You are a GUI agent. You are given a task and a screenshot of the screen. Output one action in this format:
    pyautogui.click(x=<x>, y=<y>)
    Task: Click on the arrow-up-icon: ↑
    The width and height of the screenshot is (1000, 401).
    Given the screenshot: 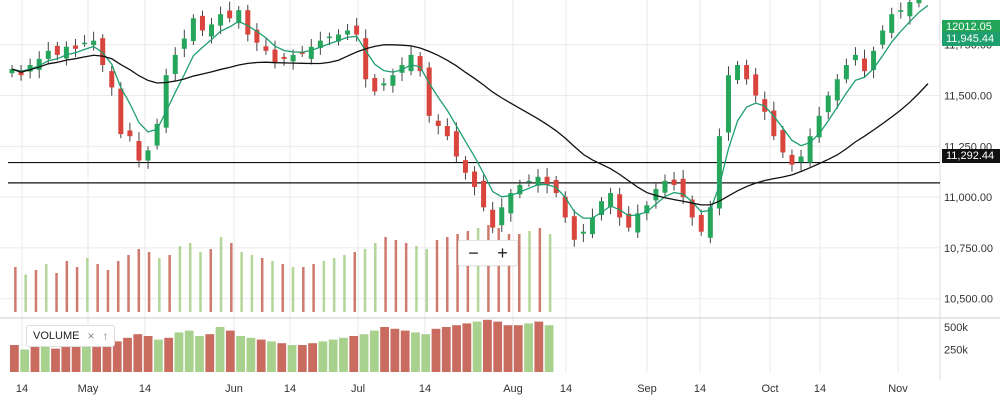 What is the action you would take?
    pyautogui.click(x=105, y=336)
    